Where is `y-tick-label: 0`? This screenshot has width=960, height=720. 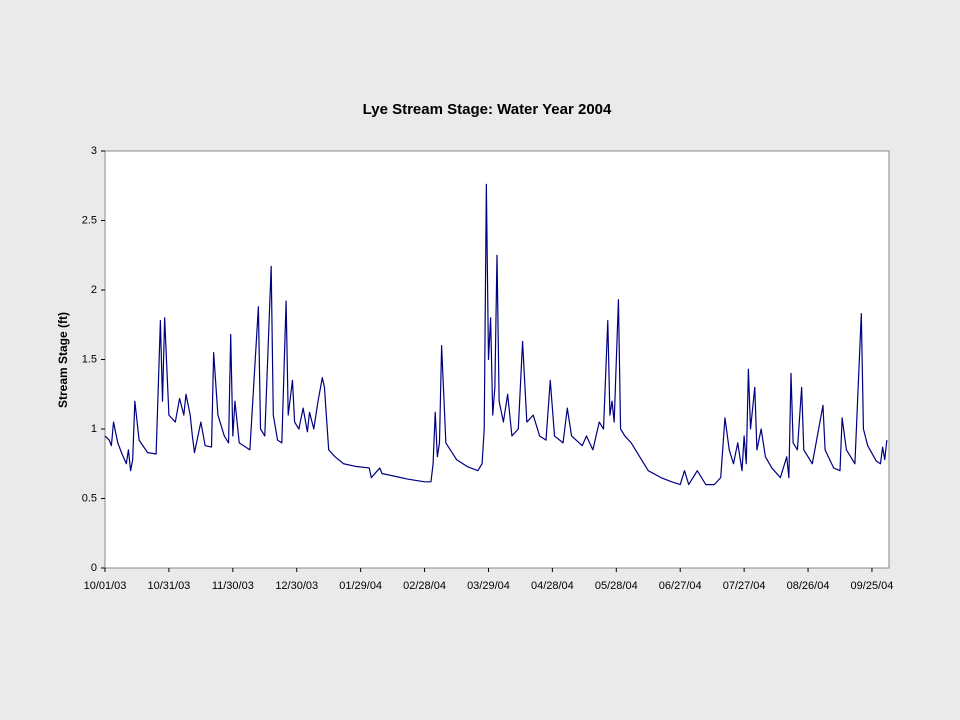
y-tick-label: 0 is located at coordinates (94, 568).